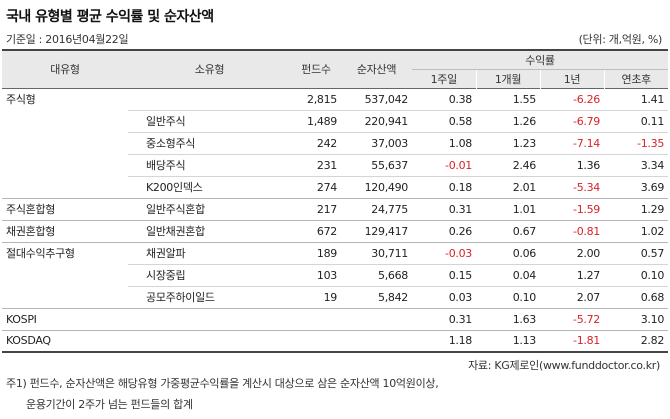  What do you see at coordinates (572, 164) in the screenshot?
I see `return-1year-cell: 1.36` at bounding box center [572, 164].